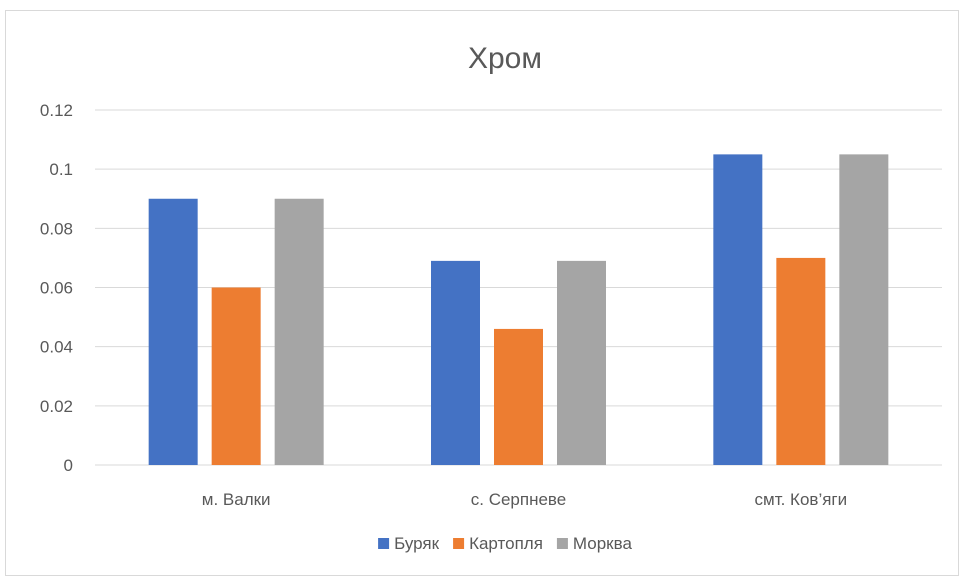  I want to click on legend-label: Картопля, so click(506, 543).